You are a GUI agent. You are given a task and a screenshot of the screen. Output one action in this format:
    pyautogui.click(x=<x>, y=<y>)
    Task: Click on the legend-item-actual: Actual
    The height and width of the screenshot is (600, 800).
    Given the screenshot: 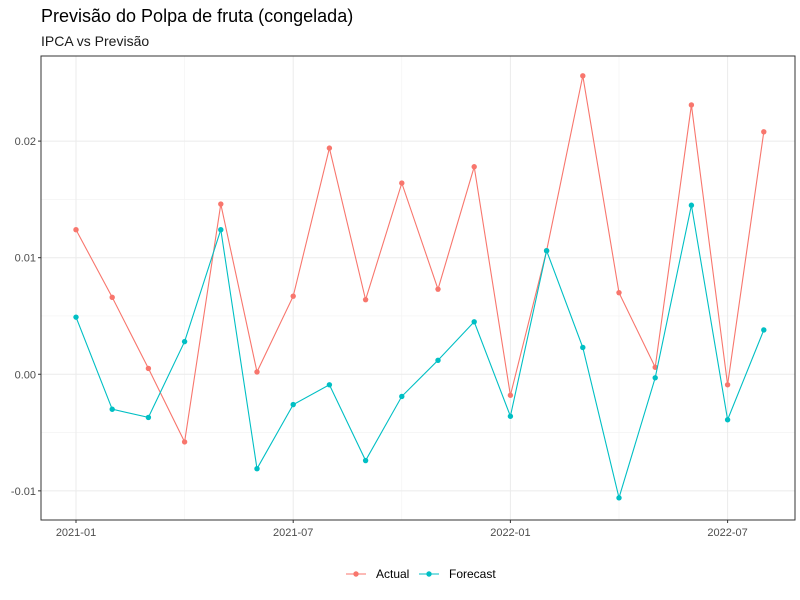 What is the action you would take?
    pyautogui.click(x=377, y=574)
    